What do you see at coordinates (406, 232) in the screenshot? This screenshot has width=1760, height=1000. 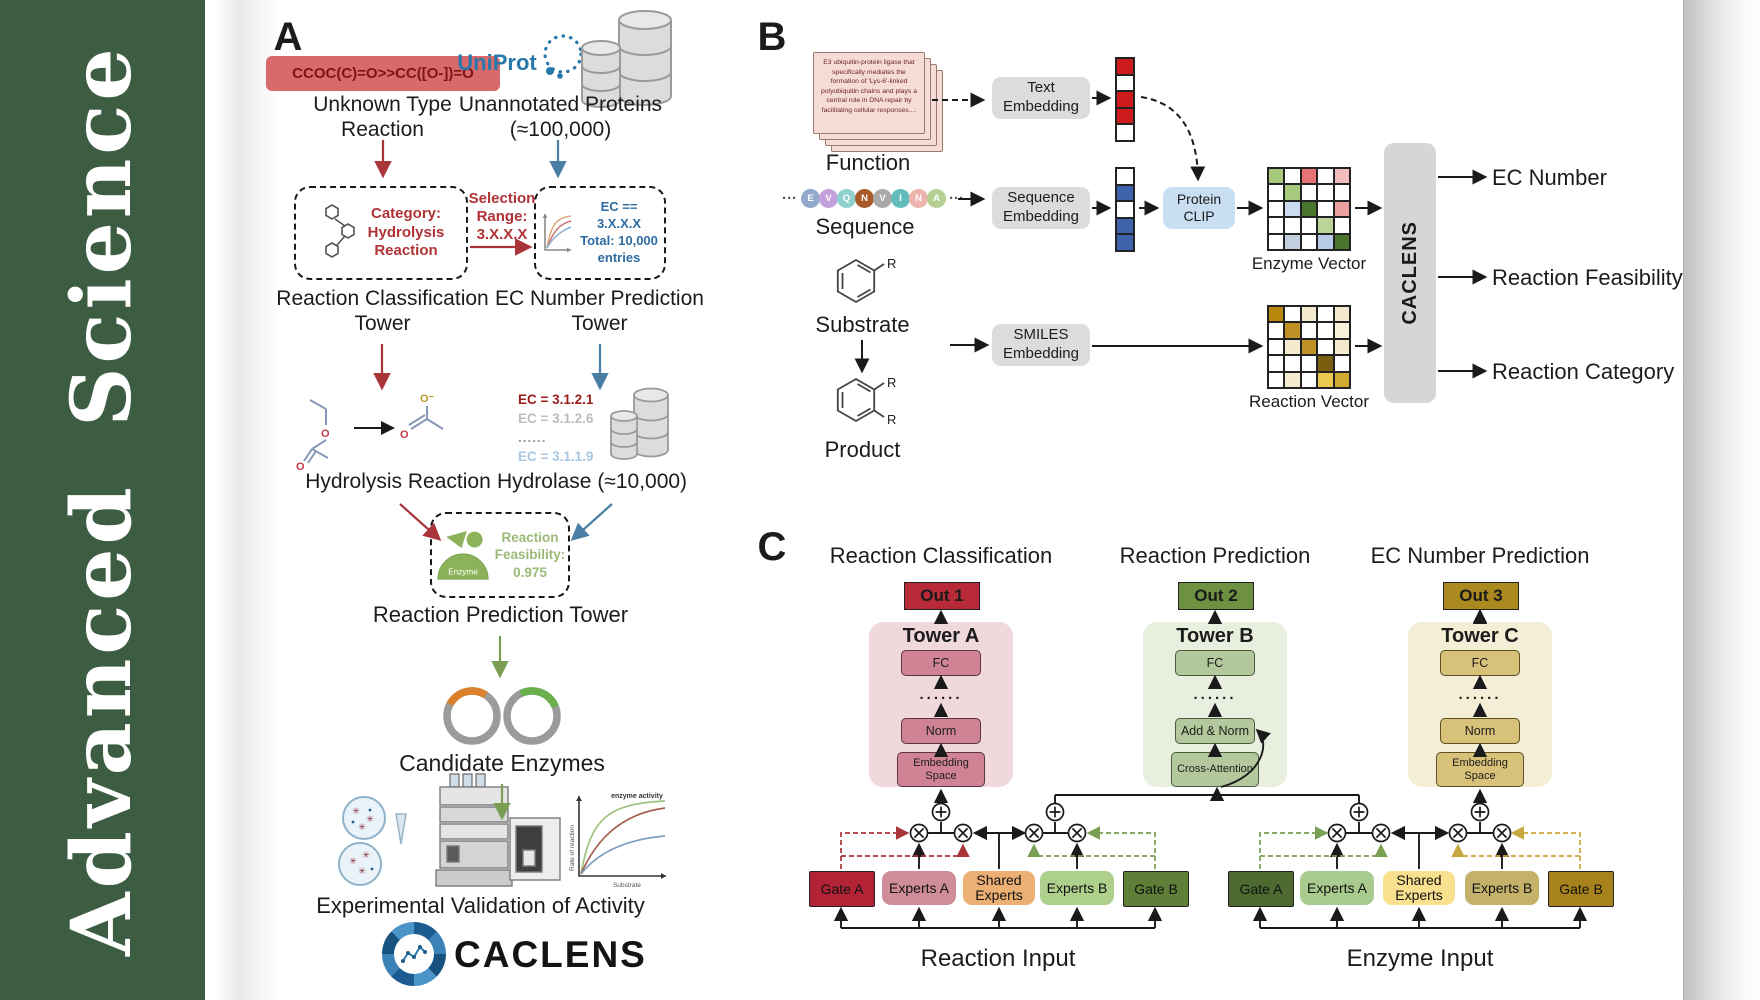 I see `category-text: Category: Hydrolysis Reaction` at bounding box center [406, 232].